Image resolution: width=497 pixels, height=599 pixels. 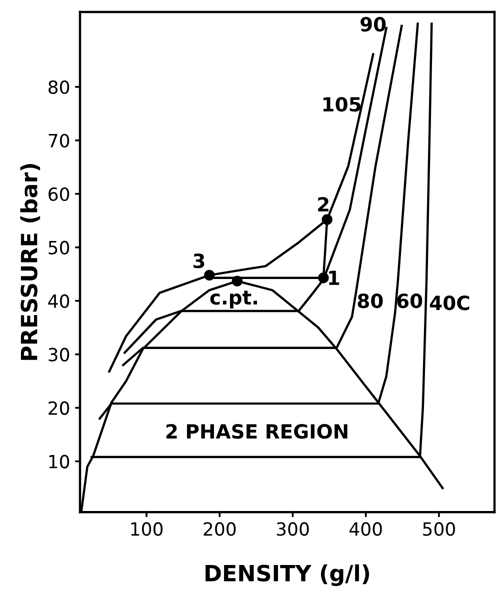 What do you see at coordinates (59, 247) in the screenshot?
I see `y-tick-label: 50` at bounding box center [59, 247].